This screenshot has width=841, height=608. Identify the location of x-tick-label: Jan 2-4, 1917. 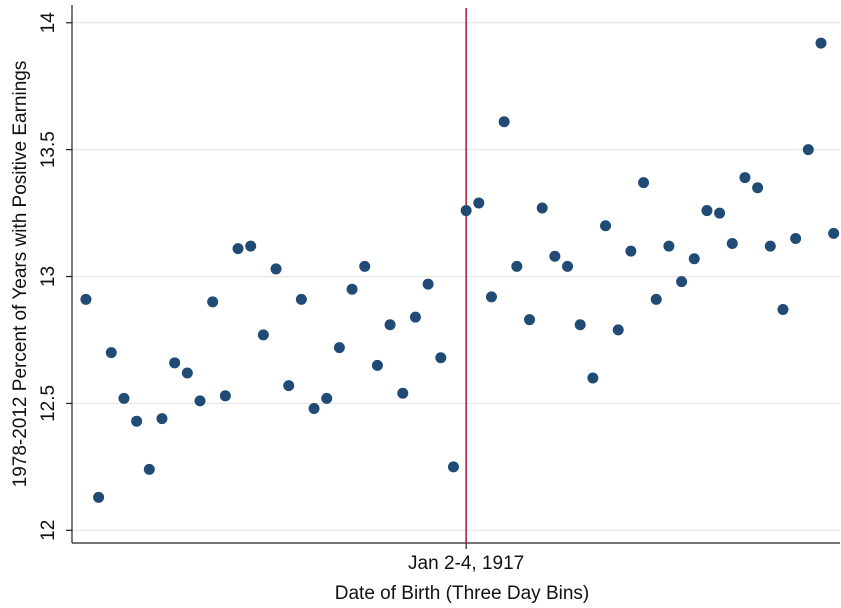
(466, 563).